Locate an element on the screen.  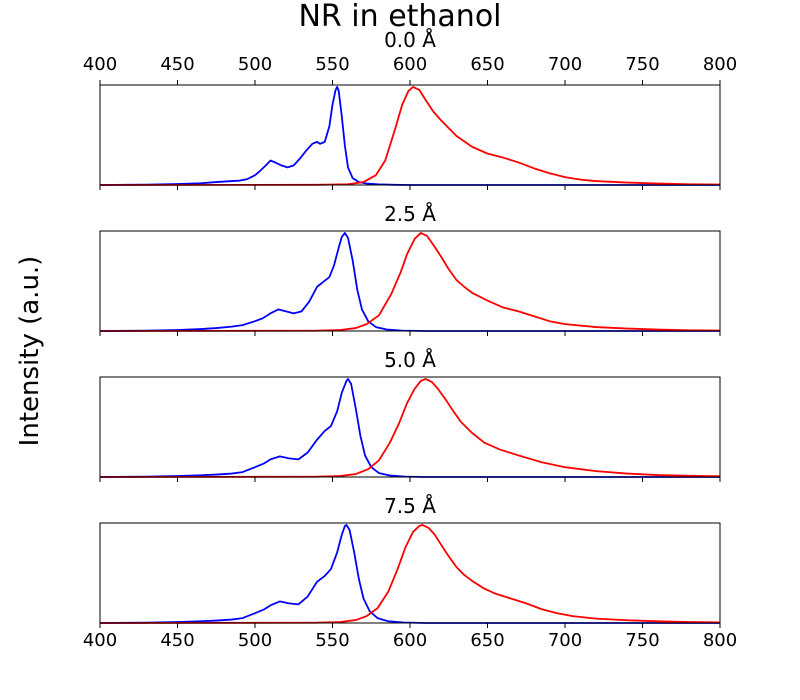
x-tick-label-bottom-0: 400 is located at coordinates (100, 640).